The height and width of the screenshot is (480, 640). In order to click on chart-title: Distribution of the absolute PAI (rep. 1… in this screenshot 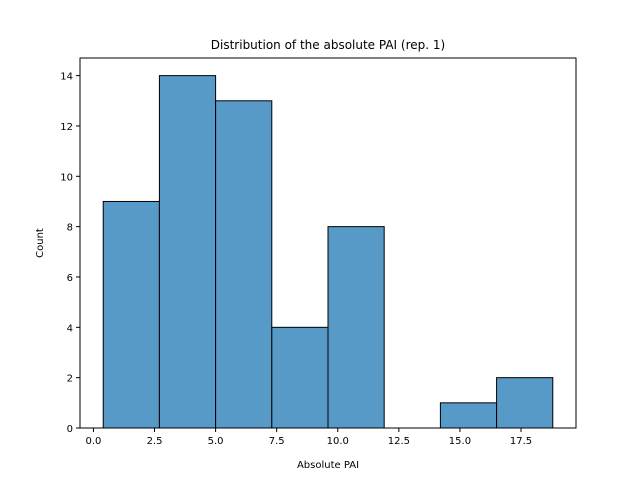, I will do `click(328, 45)`.